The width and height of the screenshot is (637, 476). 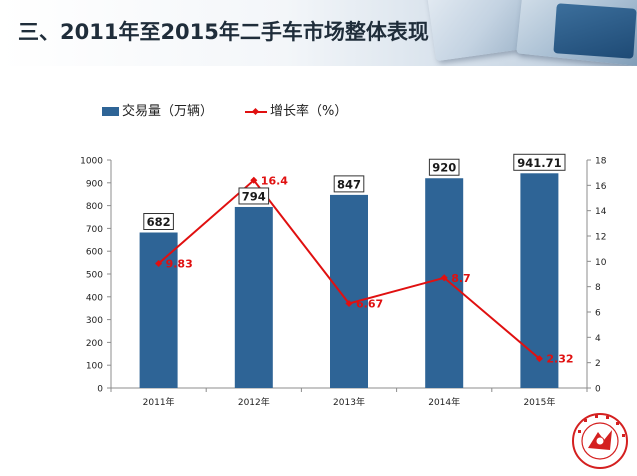 What do you see at coordinates (94, 207) in the screenshot?
I see `y-tick-label-left: 800` at bounding box center [94, 207].